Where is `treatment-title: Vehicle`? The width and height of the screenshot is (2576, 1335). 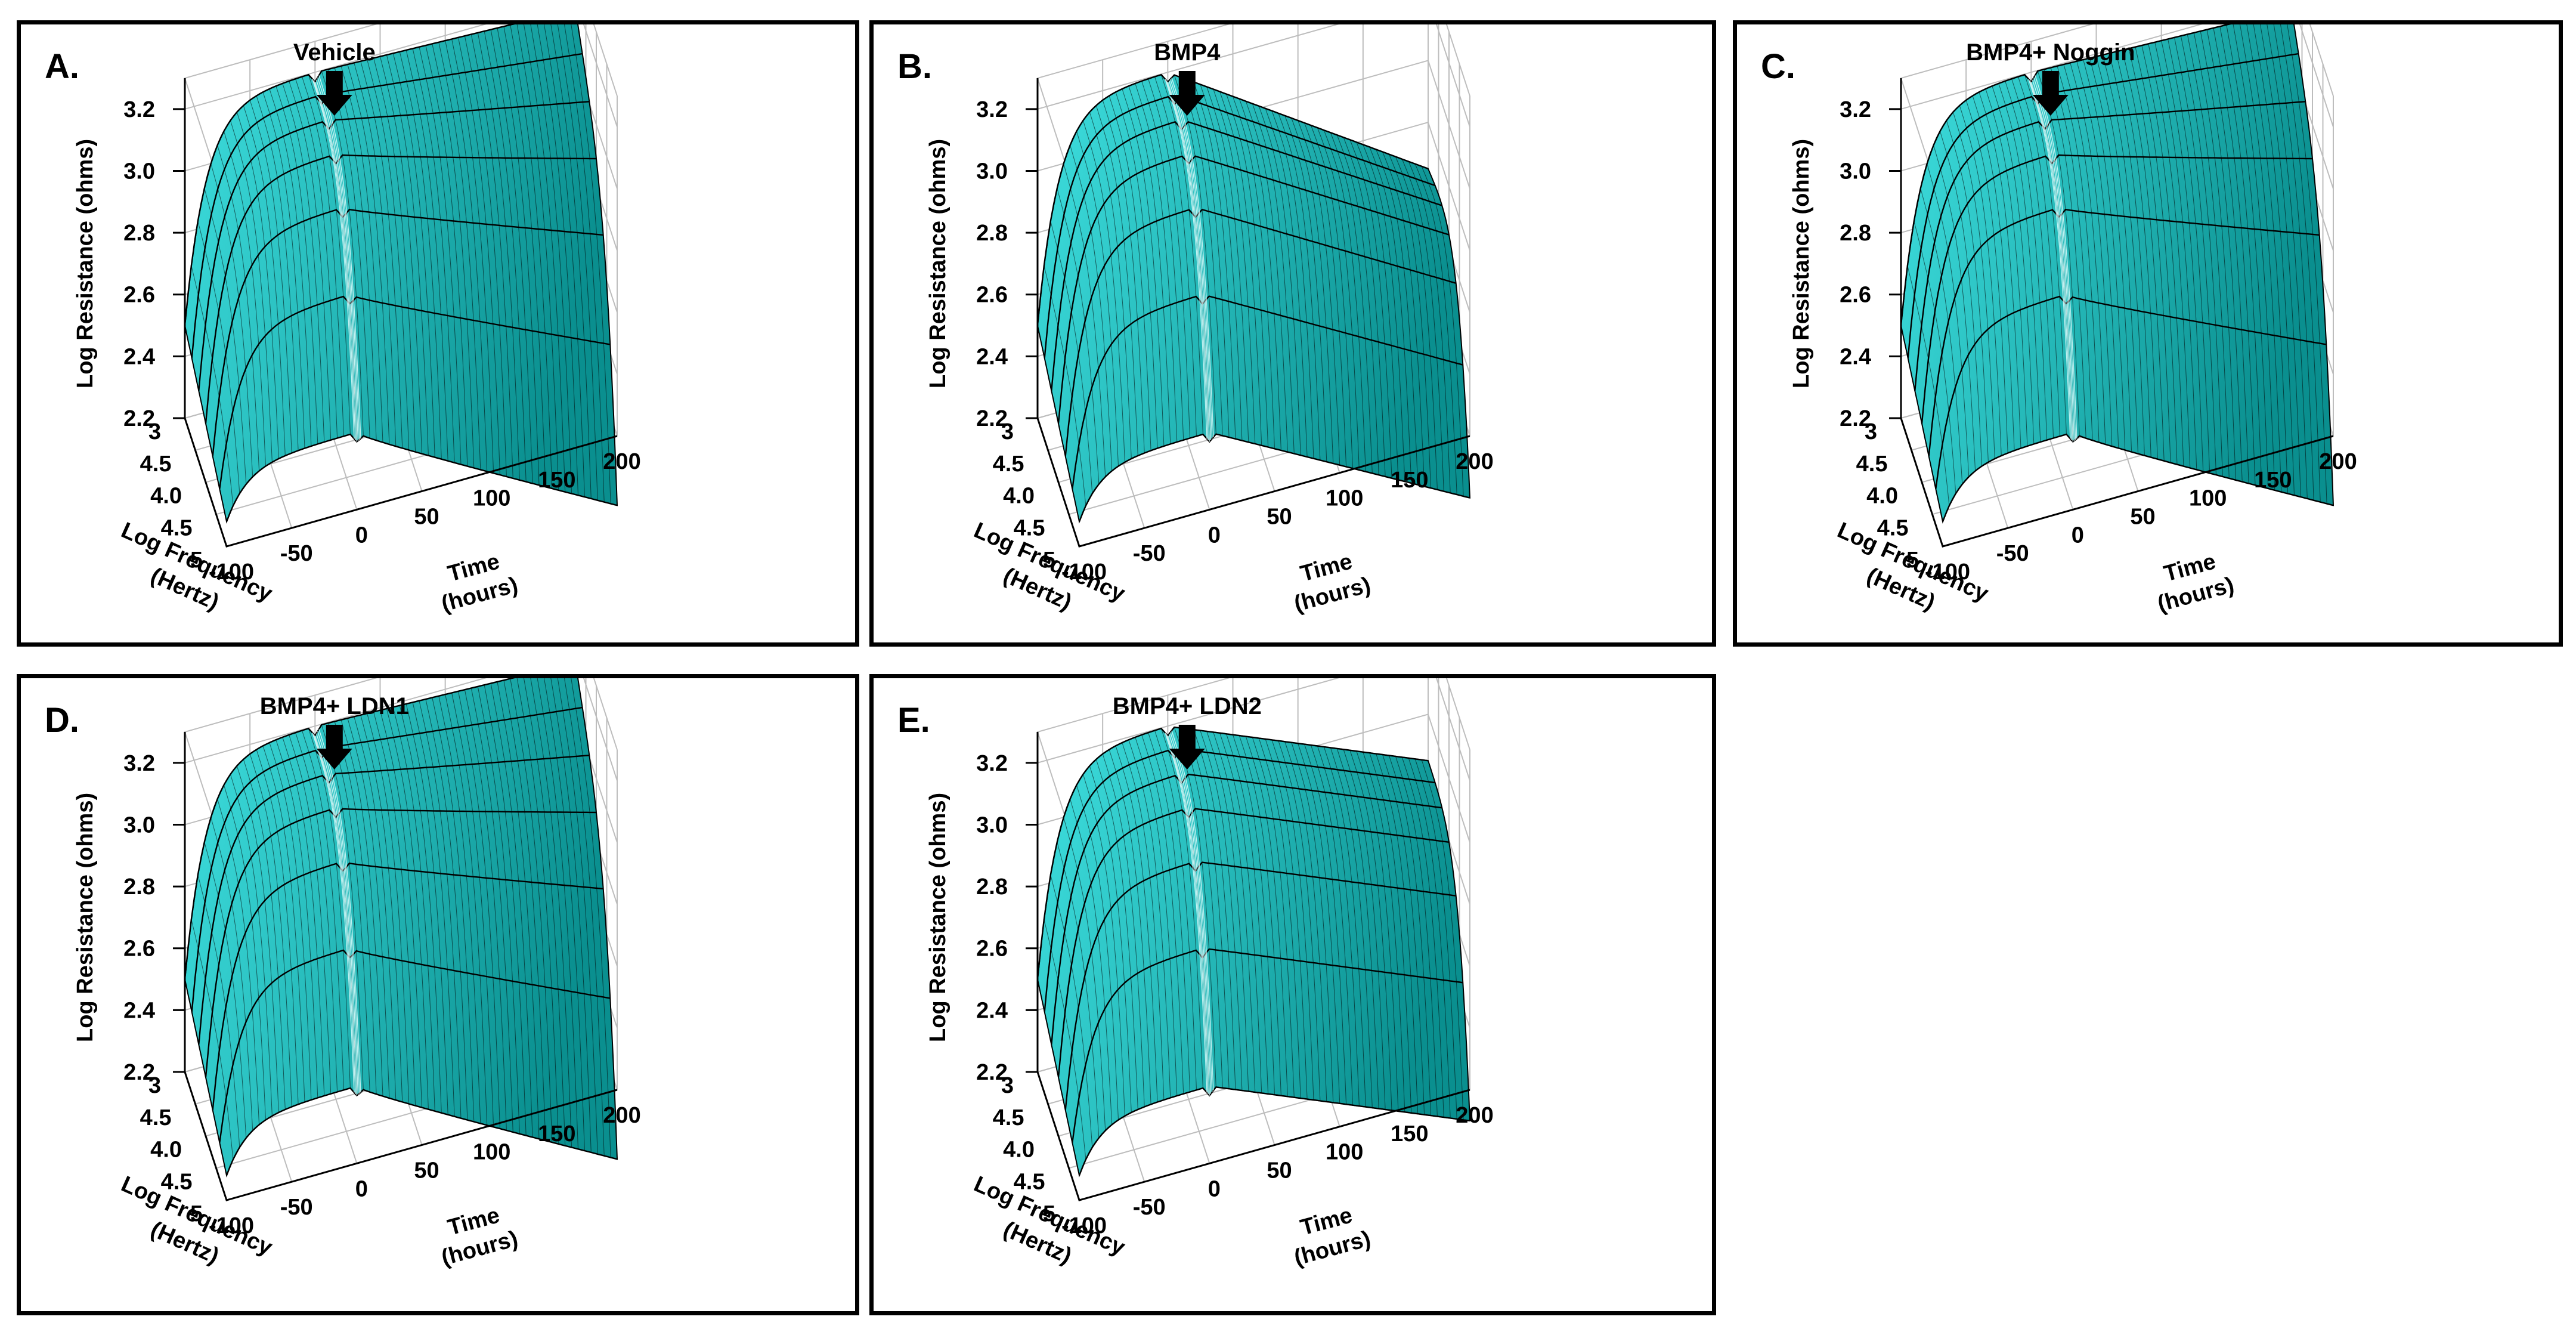 treatment-title: Vehicle is located at coordinates (334, 52).